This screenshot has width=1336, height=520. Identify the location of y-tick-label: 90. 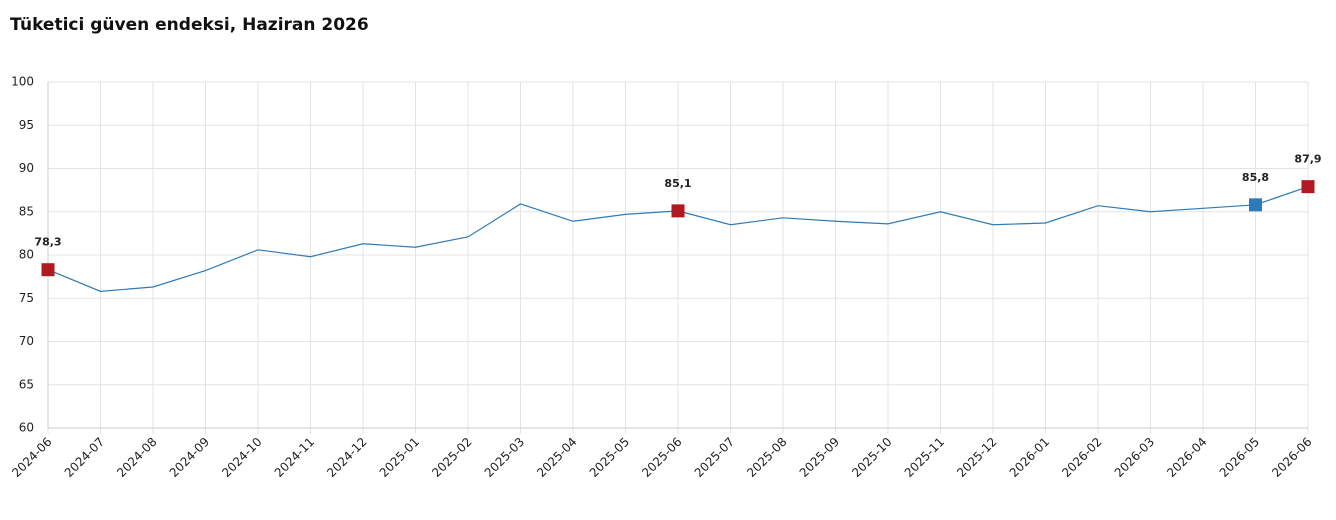
(26, 168).